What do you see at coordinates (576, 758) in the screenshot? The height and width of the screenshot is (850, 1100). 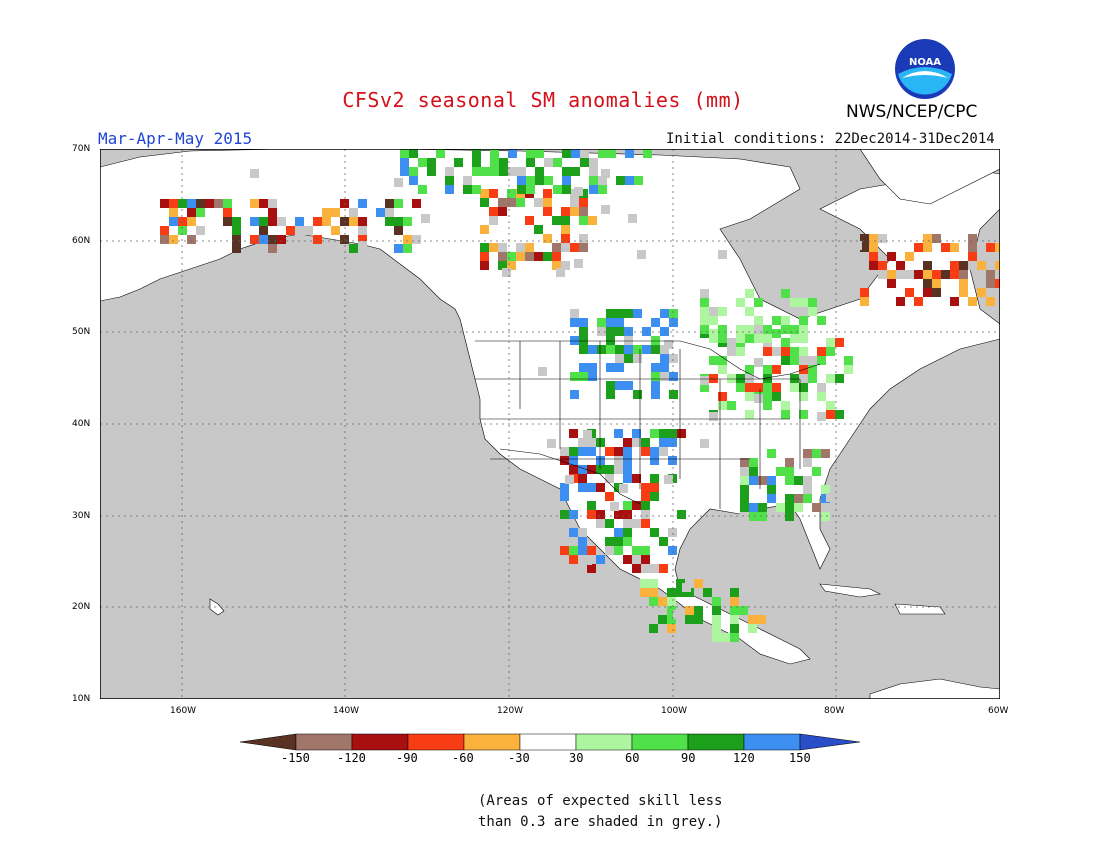 I see `colorbar-tick-label: 30` at bounding box center [576, 758].